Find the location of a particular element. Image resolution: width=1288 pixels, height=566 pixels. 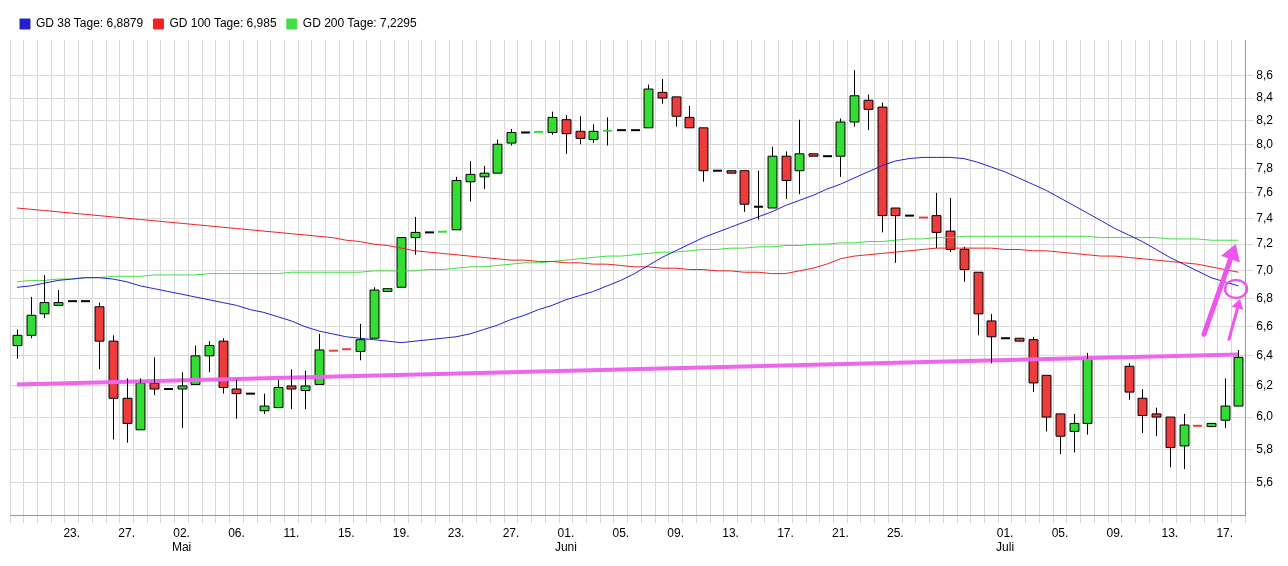

y-tick-label: 5,8 is located at coordinates (1265, 448).